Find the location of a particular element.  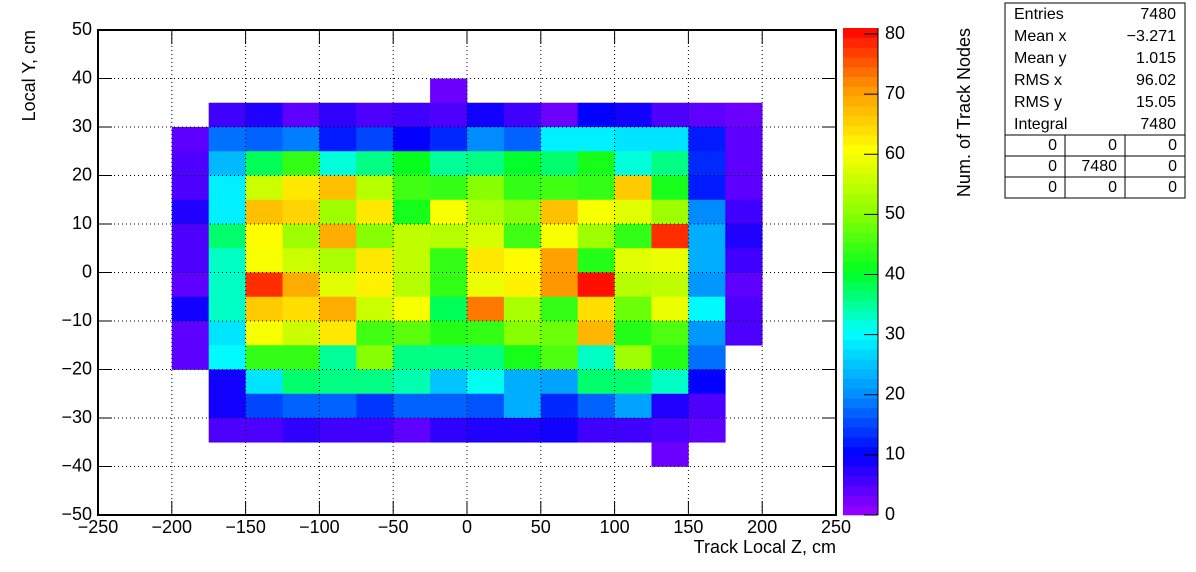

stat-name: RMS x is located at coordinates (1038, 80).